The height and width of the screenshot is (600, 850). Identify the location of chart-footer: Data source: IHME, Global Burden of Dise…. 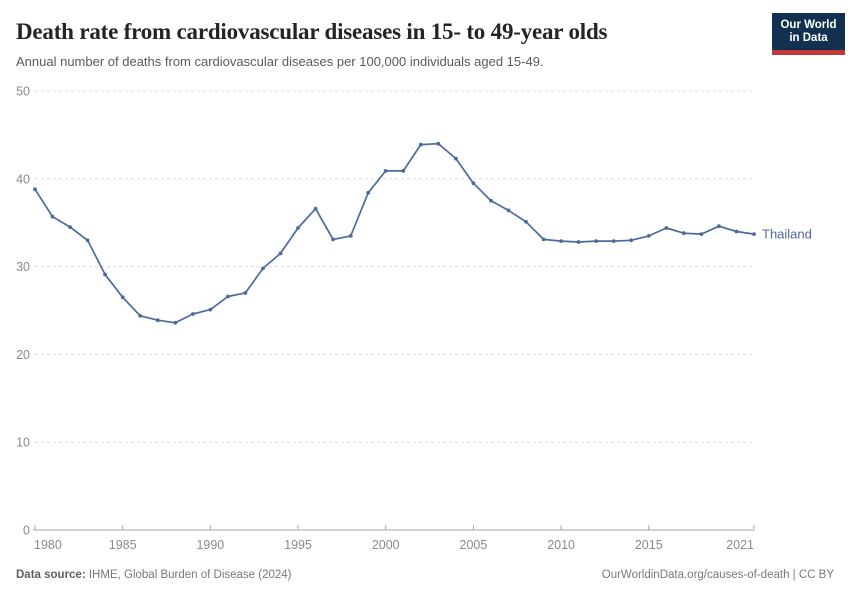
(425, 575).